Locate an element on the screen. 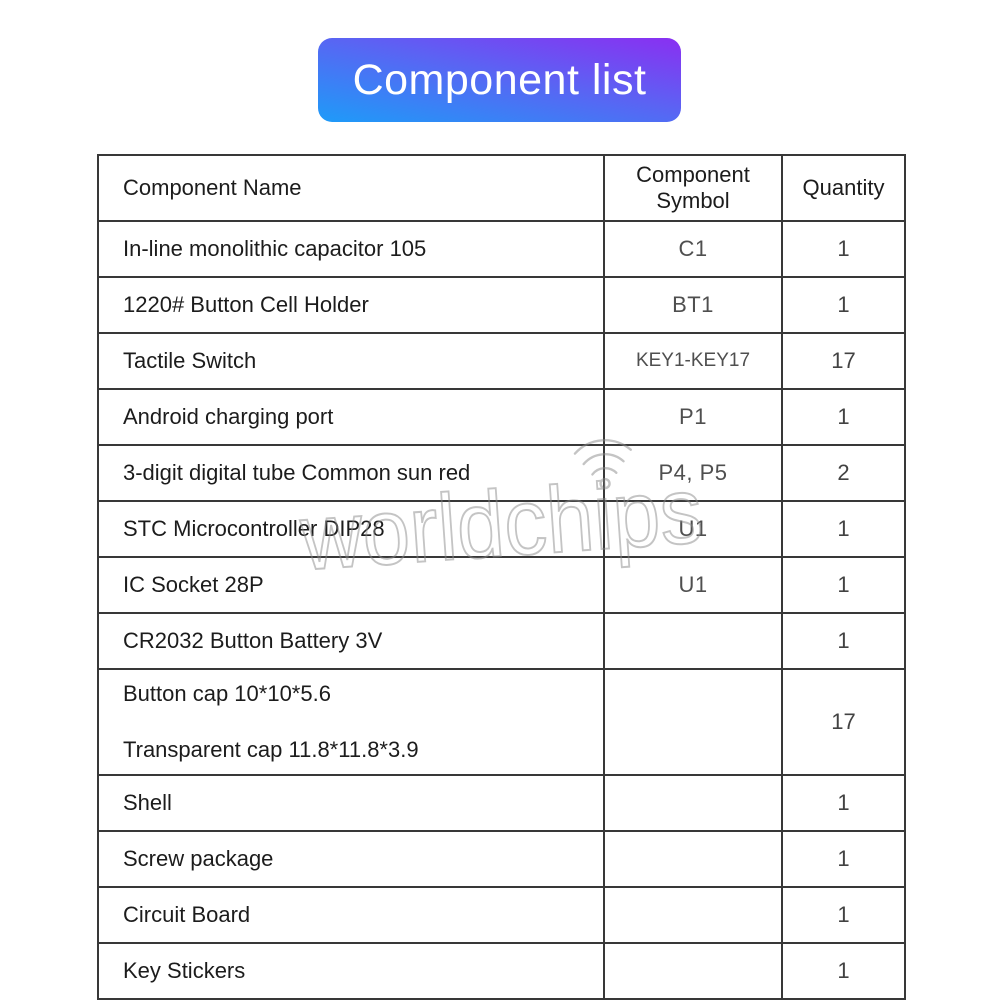  table-row: In-line monolithic capacitor 105 C1 1 is located at coordinates (501, 249).